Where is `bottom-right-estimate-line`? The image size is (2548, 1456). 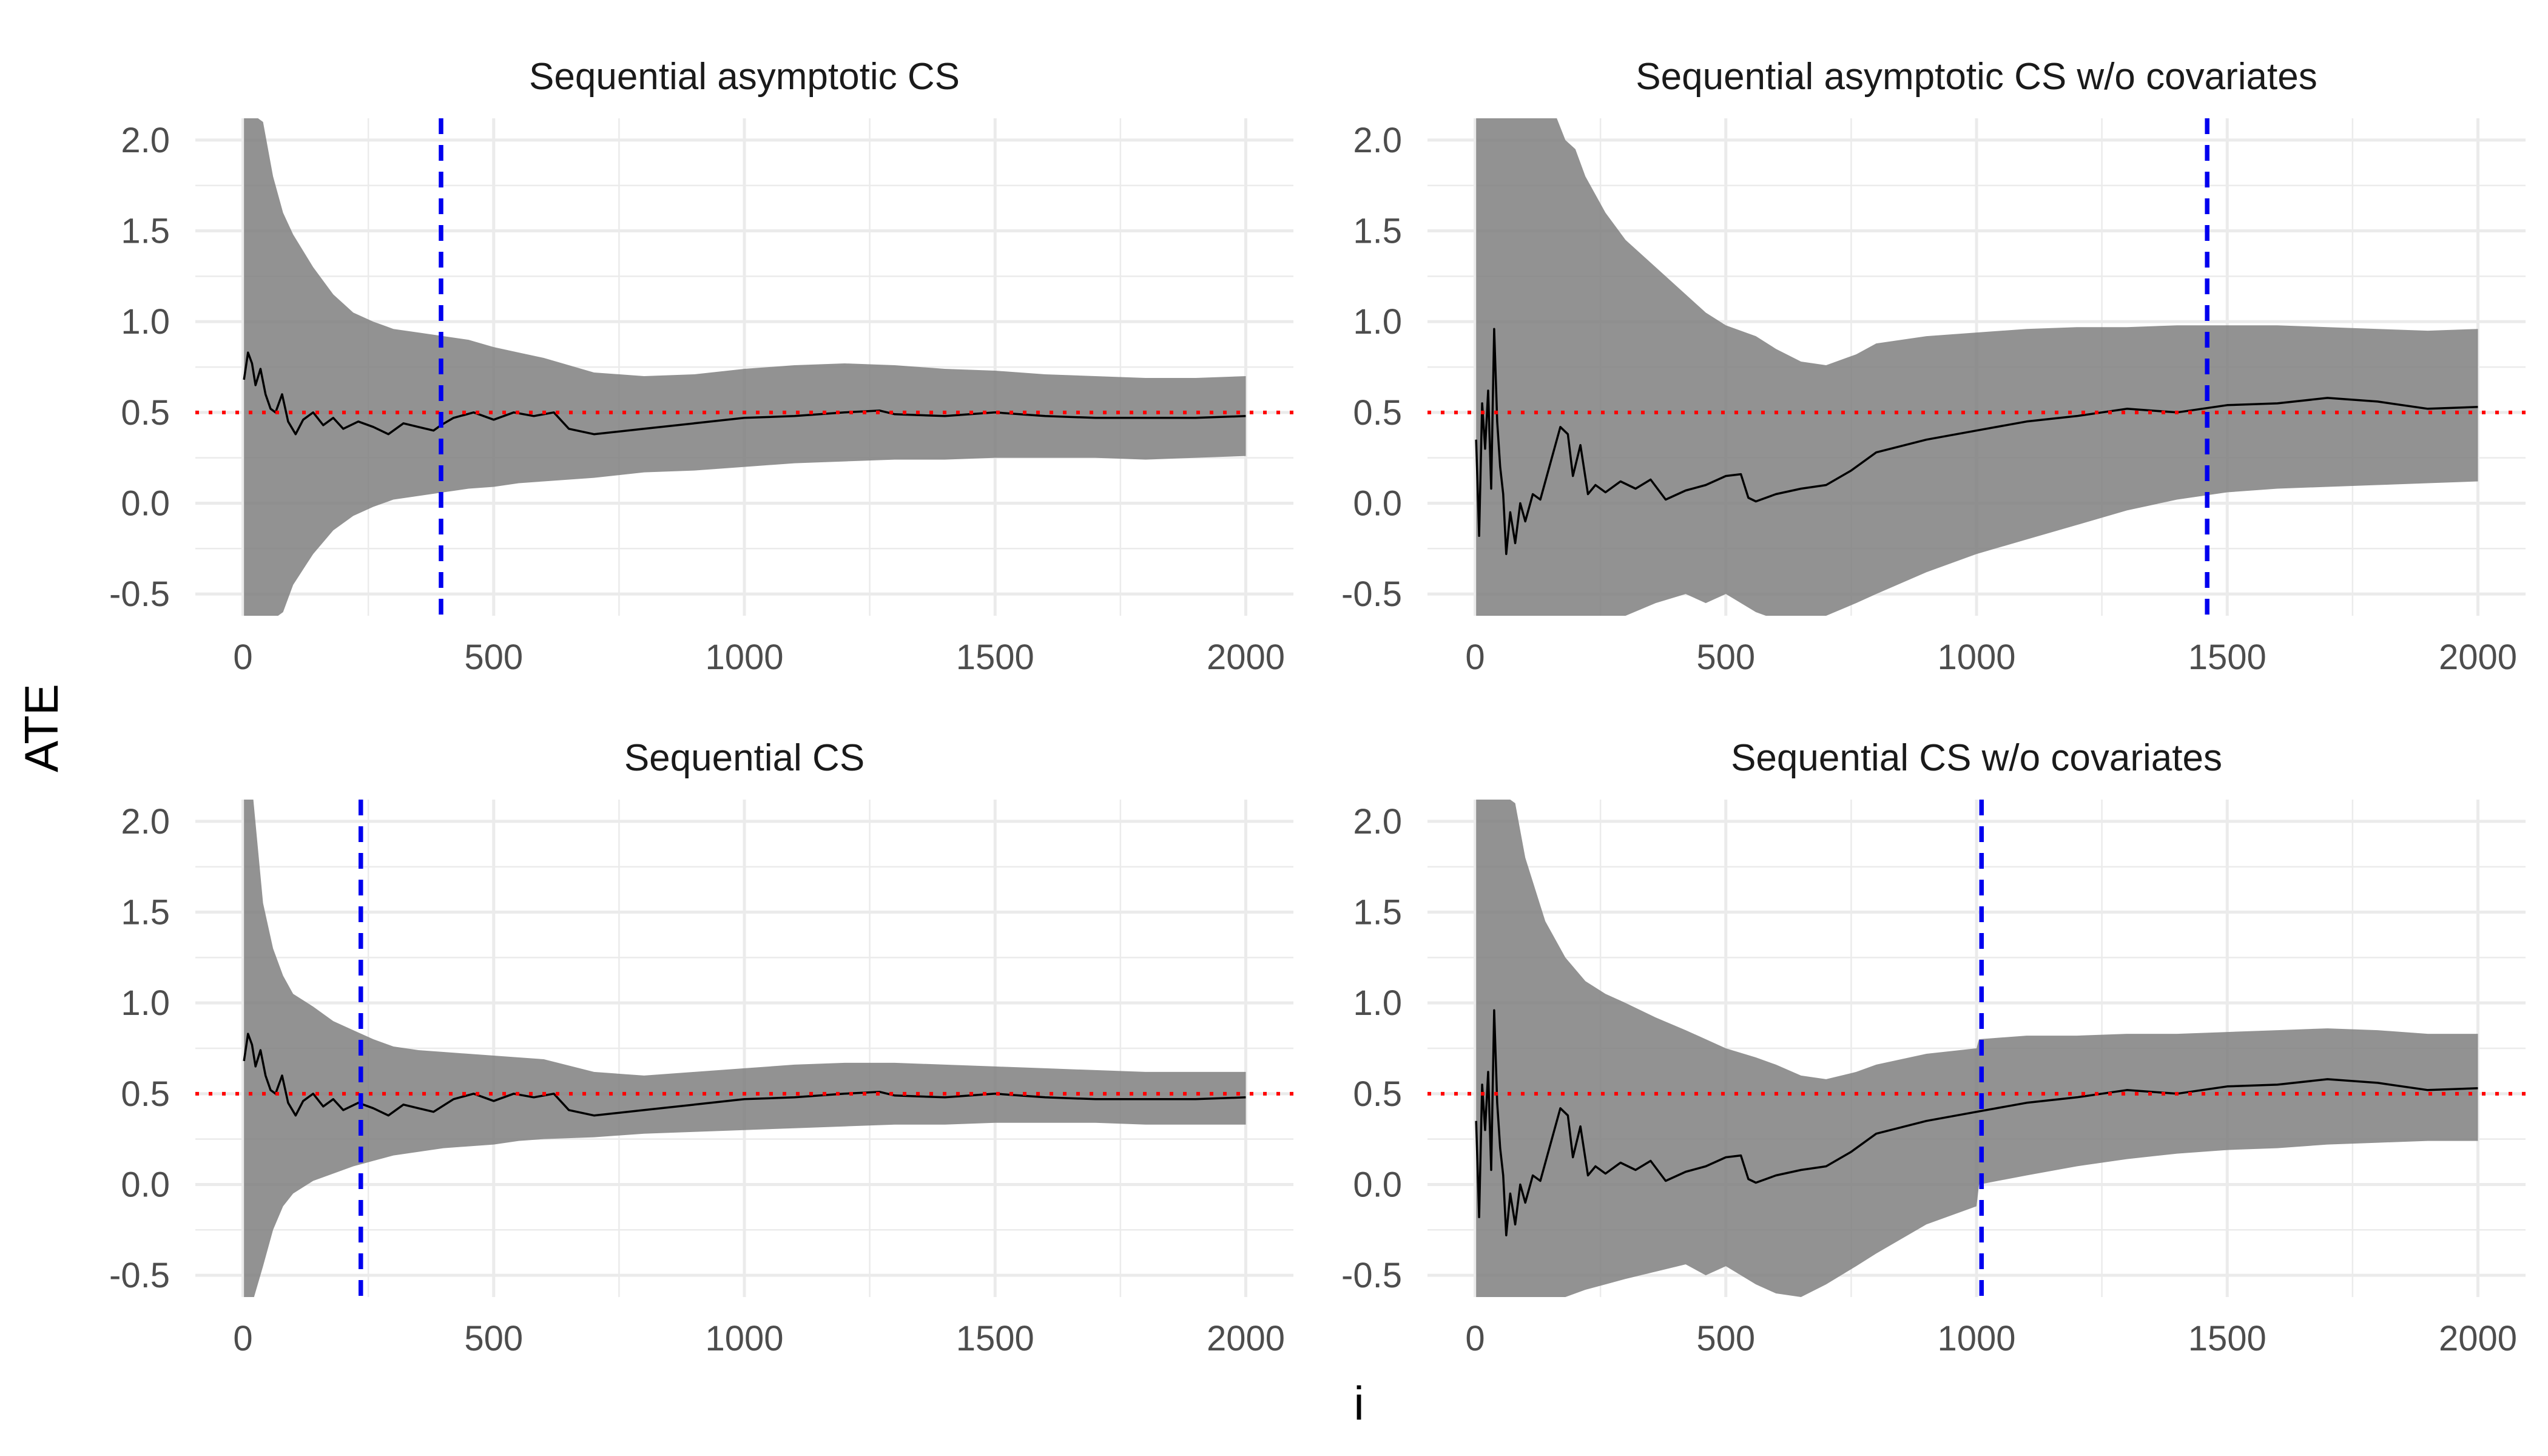 bottom-right-estimate-line is located at coordinates (1976, 1122).